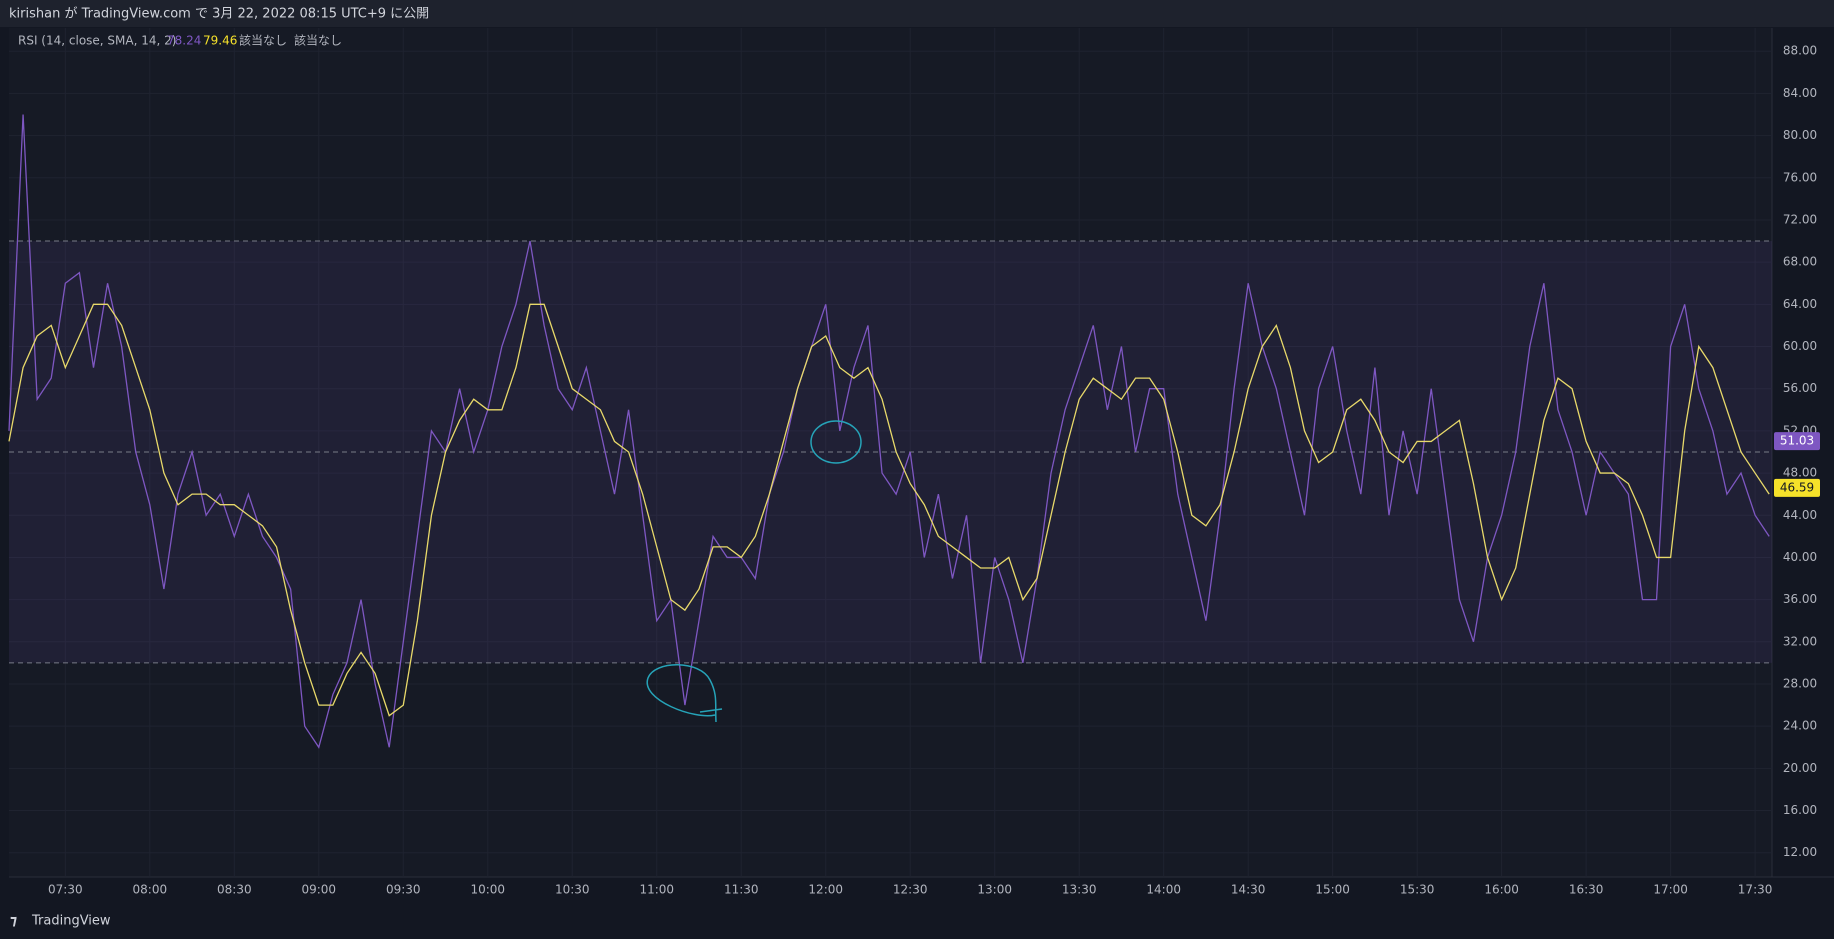 This screenshot has width=1834, height=939. What do you see at coordinates (1670, 890) in the screenshot?
I see `x-tick-label: 17:00` at bounding box center [1670, 890].